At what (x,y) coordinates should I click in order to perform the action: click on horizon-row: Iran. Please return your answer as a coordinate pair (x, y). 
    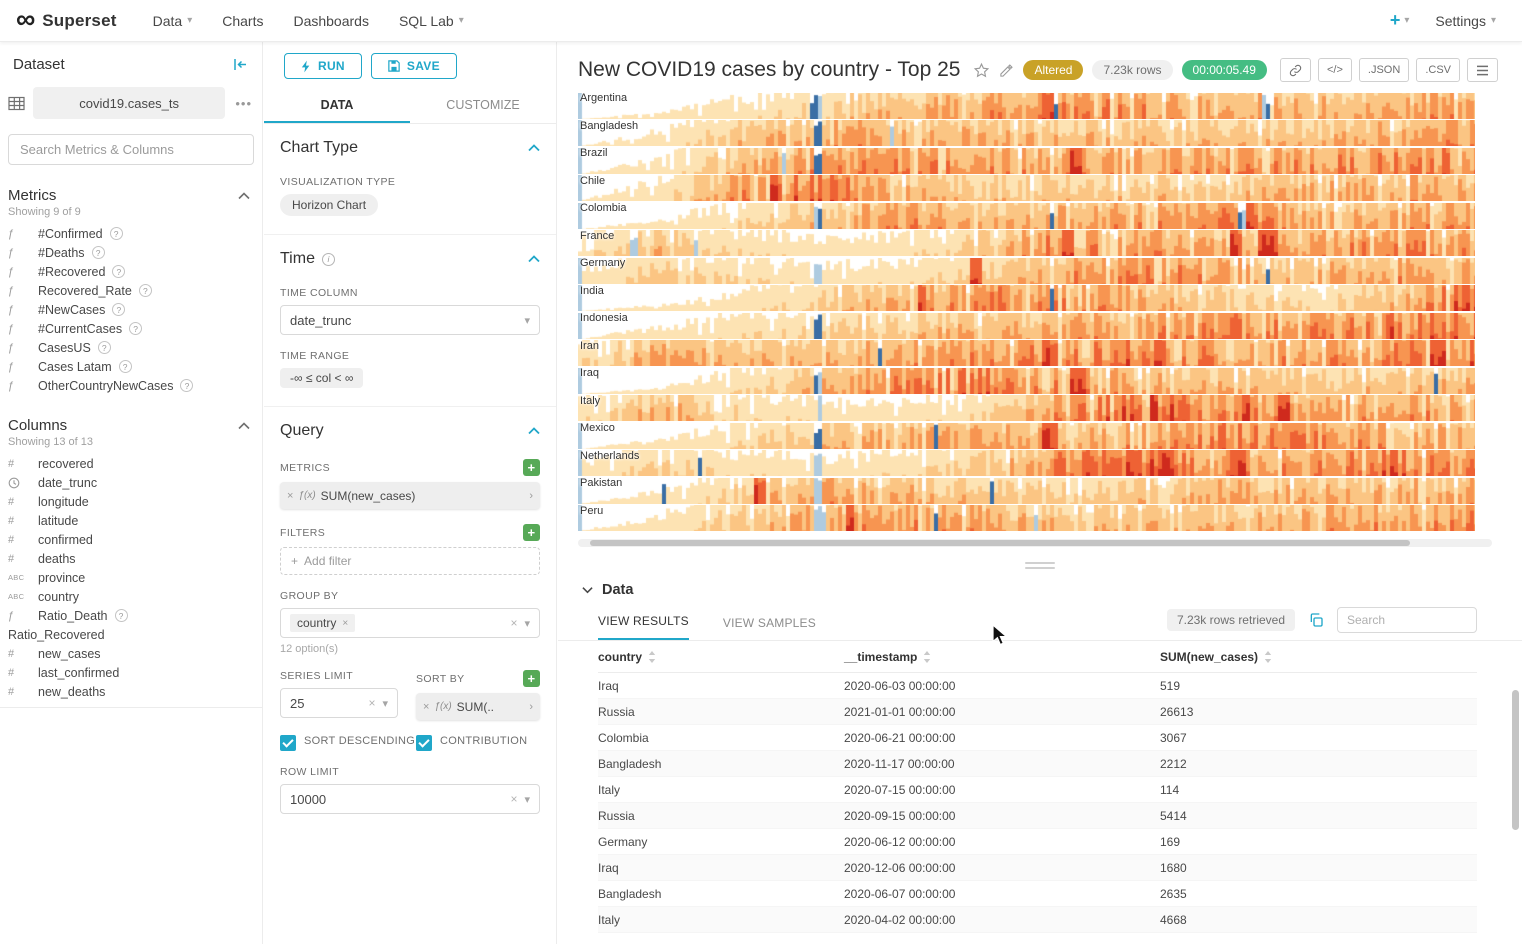
    Looking at the image, I should click on (1026, 354).